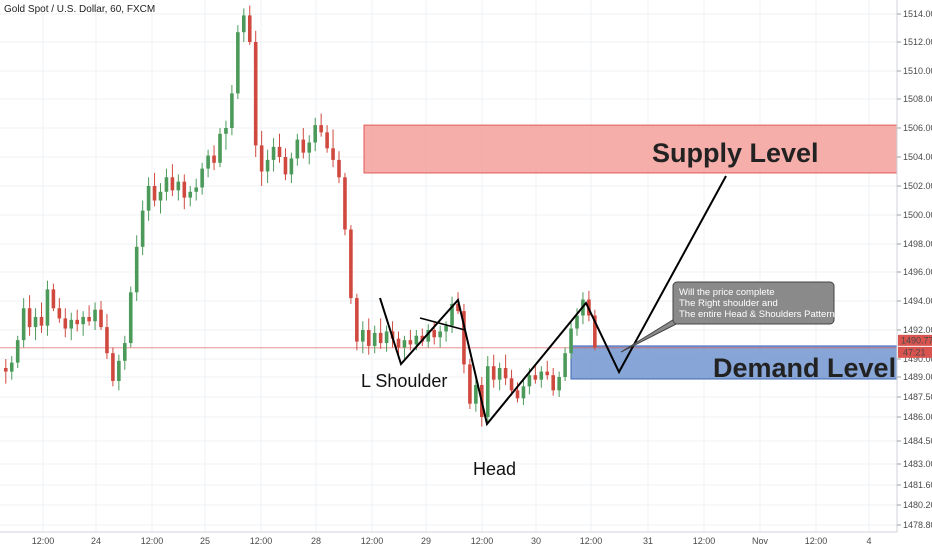 This screenshot has width=932, height=550. Describe the element at coordinates (804, 368) in the screenshot. I see `demand-level-label: Demand Level` at that location.